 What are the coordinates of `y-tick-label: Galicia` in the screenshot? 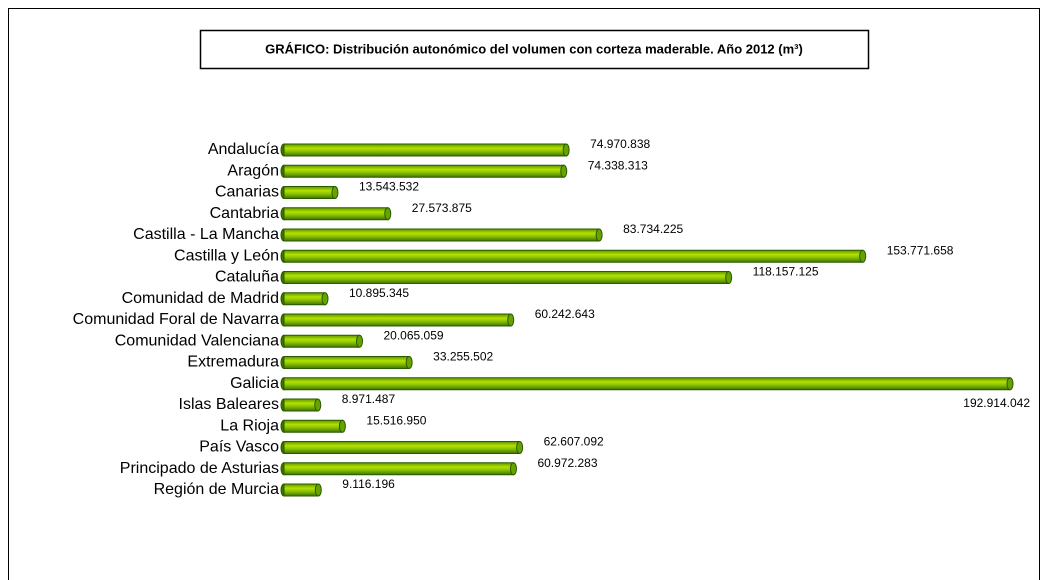 It's located at (254, 383).